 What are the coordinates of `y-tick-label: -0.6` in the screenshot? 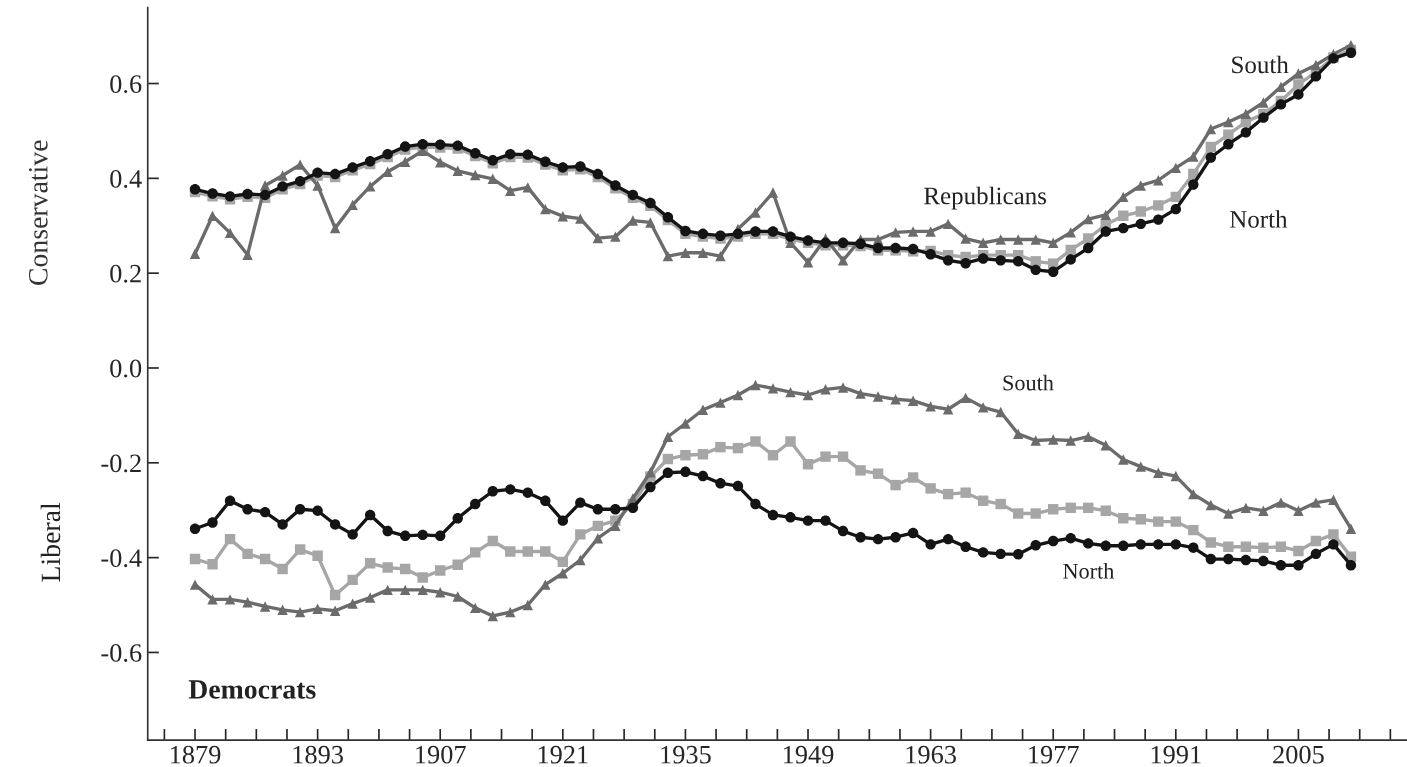 It's located at (121, 653).